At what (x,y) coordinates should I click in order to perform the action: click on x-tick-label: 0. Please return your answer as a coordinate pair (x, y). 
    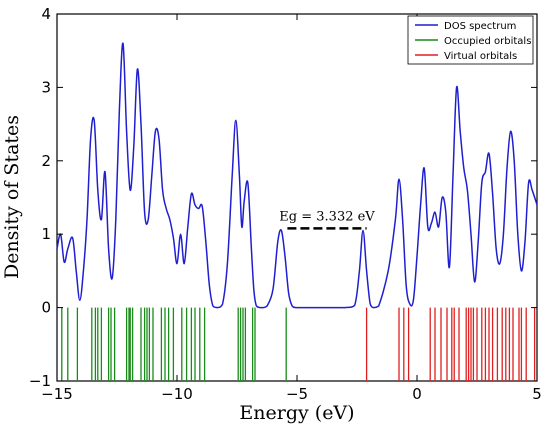
    Looking at the image, I should click on (417, 394).